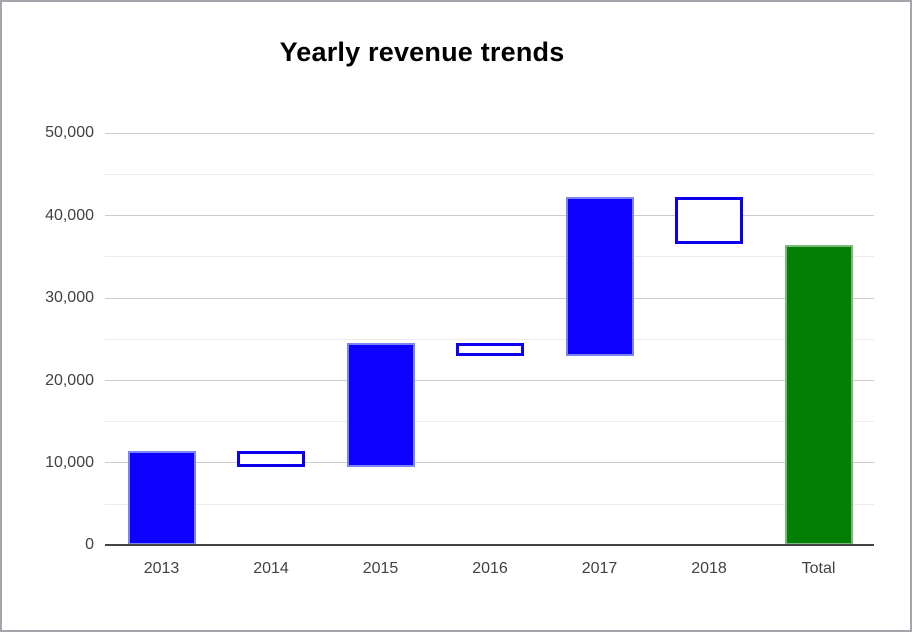 The image size is (912, 632). What do you see at coordinates (599, 276) in the screenshot?
I see `bar-2017` at bounding box center [599, 276].